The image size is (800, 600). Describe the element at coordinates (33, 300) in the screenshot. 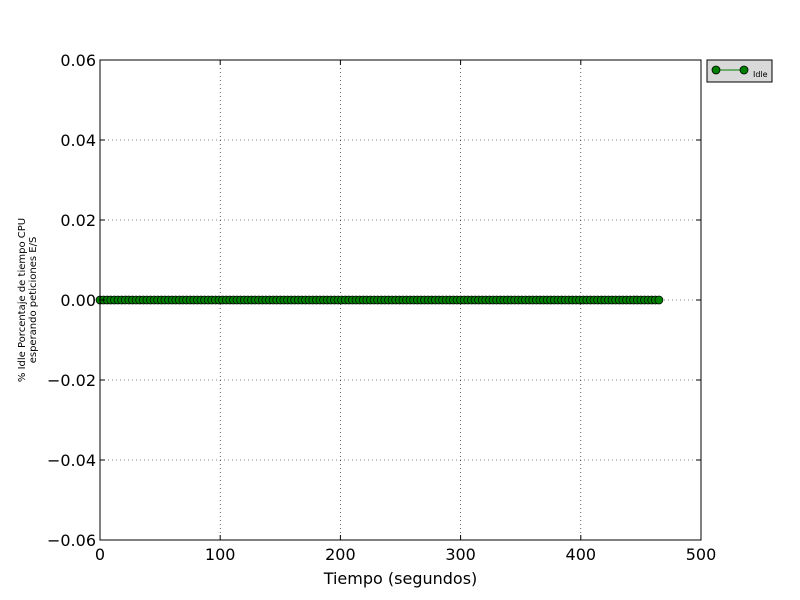

I see `y-axis-label-line-2: esperando peticiones E/S` at that location.